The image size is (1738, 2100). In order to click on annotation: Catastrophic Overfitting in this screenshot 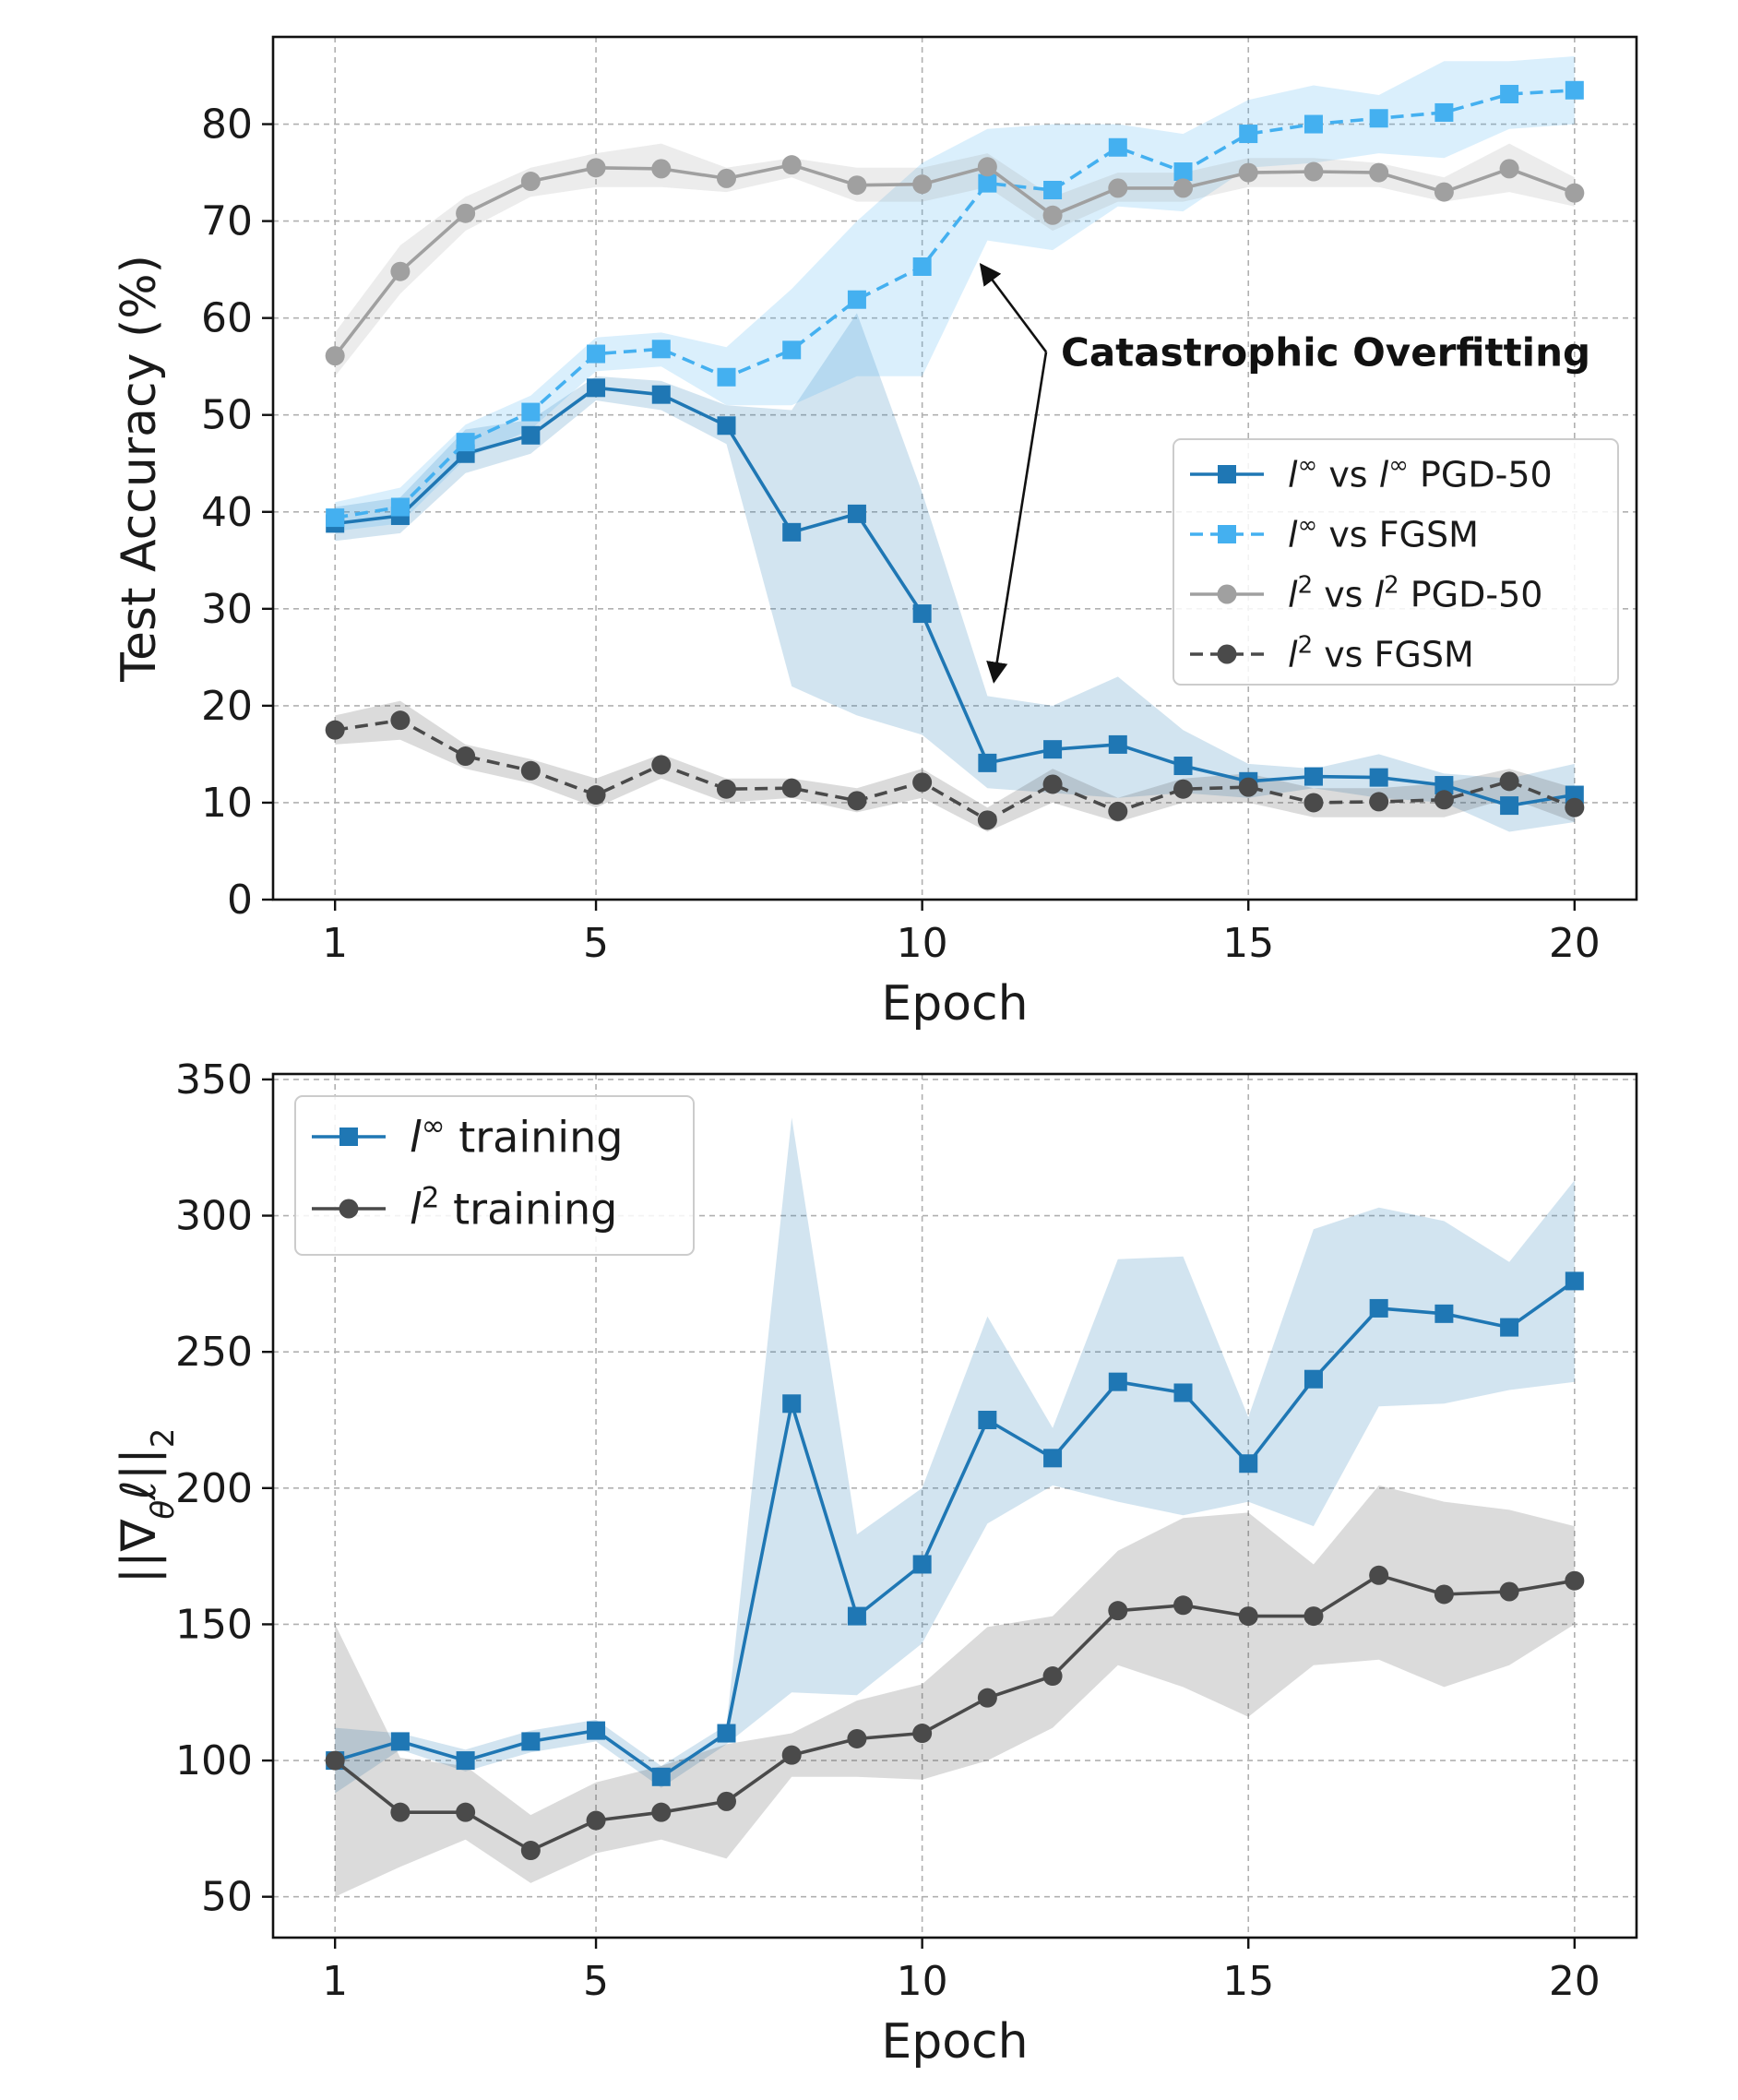, I will do `click(1285, 473)`.